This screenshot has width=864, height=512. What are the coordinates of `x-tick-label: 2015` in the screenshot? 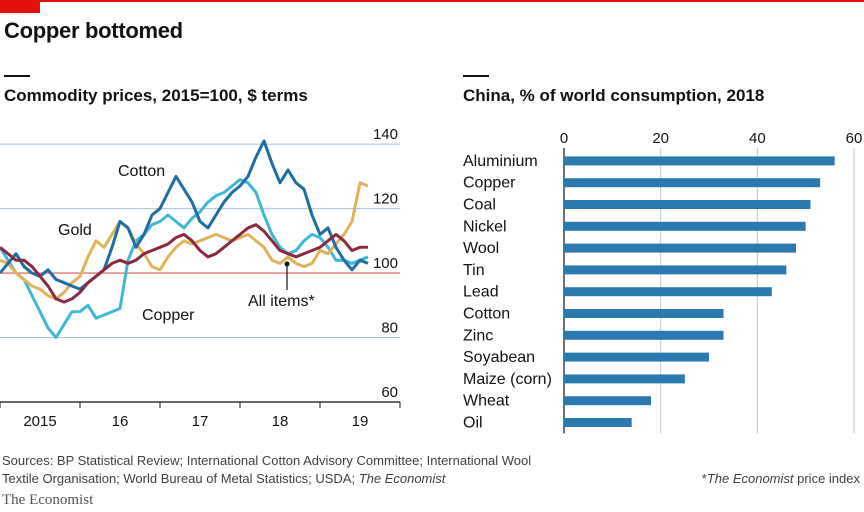 It's located at (39, 421).